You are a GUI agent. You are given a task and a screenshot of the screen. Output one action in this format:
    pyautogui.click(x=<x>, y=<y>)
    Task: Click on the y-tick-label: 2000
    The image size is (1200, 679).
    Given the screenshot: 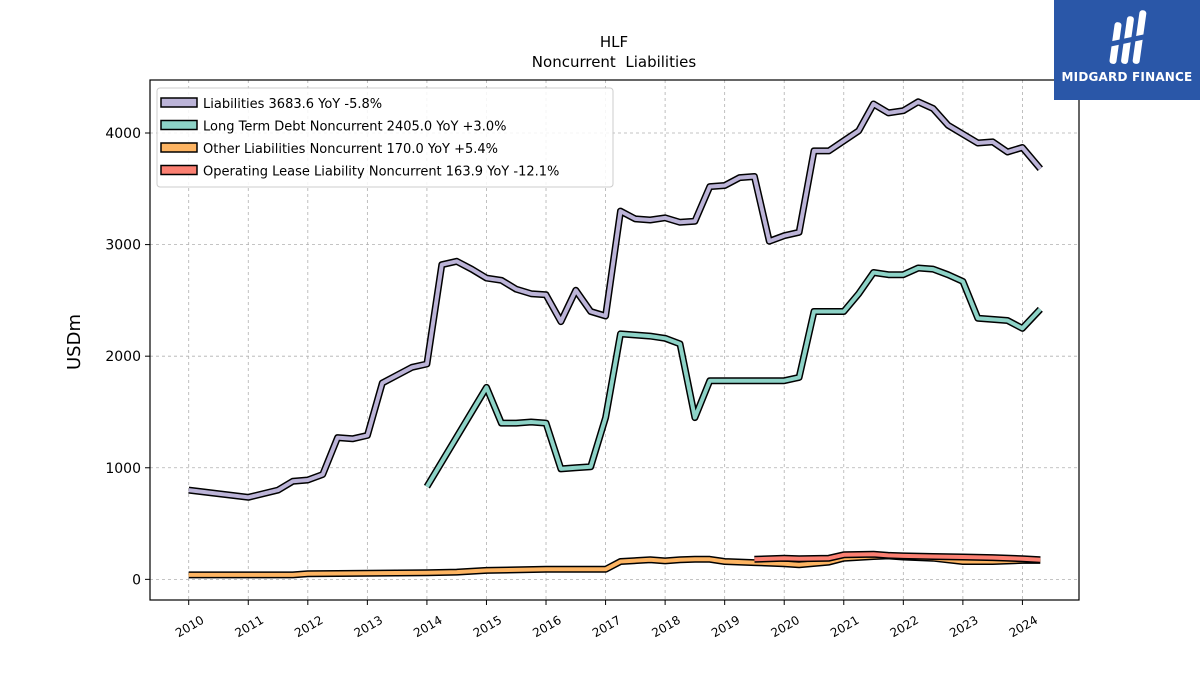 What is the action you would take?
    pyautogui.click(x=123, y=357)
    